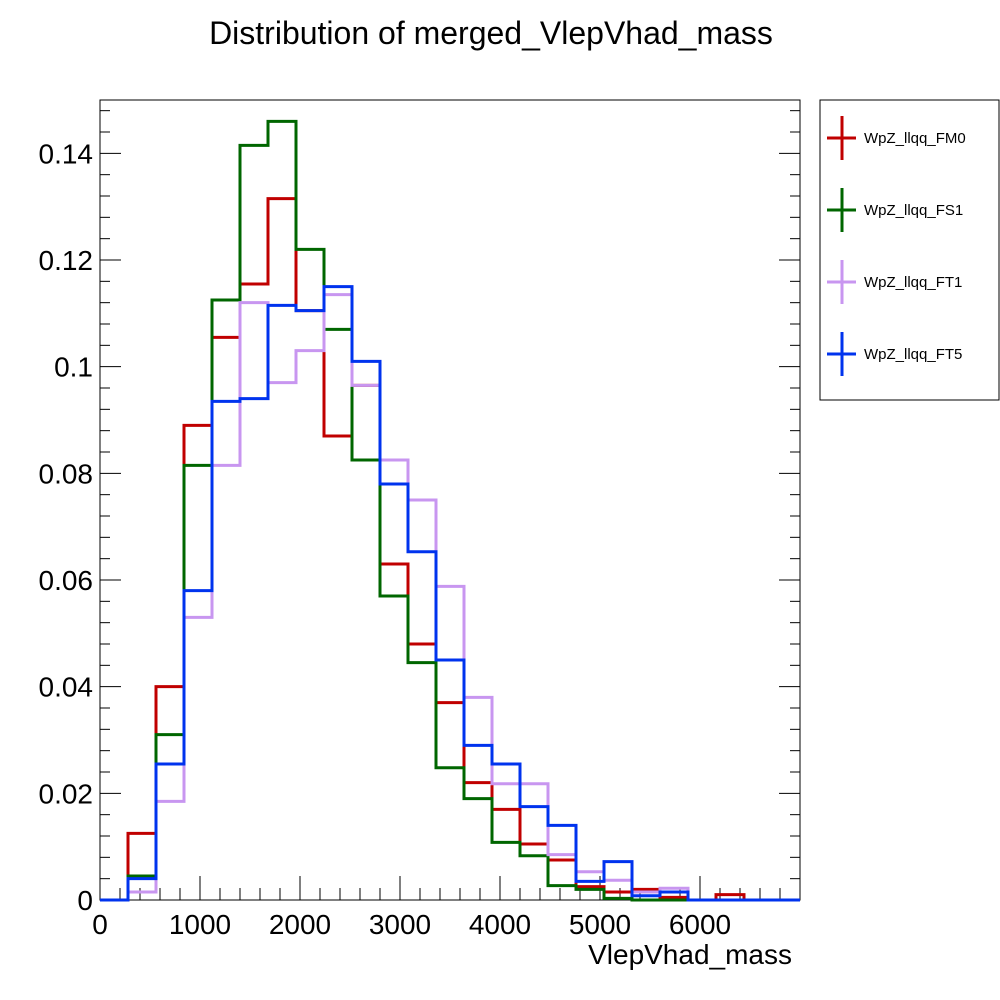  What do you see at coordinates (913, 210) in the screenshot?
I see `legend-label: WpZ_llqq_FS1` at bounding box center [913, 210].